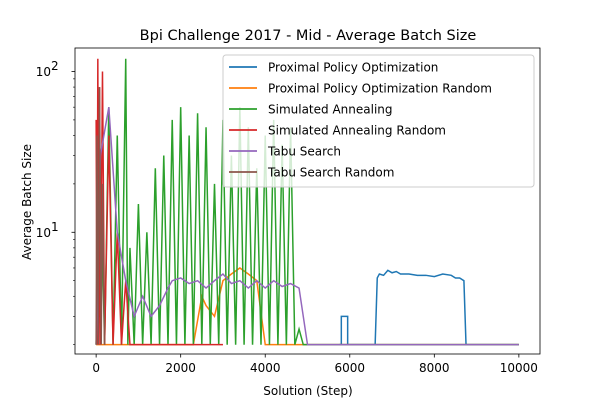 Image resolution: width=600 pixels, height=400 pixels. What do you see at coordinates (27, 202) in the screenshot?
I see `y-axis-label: Average Batch Size` at bounding box center [27, 202].